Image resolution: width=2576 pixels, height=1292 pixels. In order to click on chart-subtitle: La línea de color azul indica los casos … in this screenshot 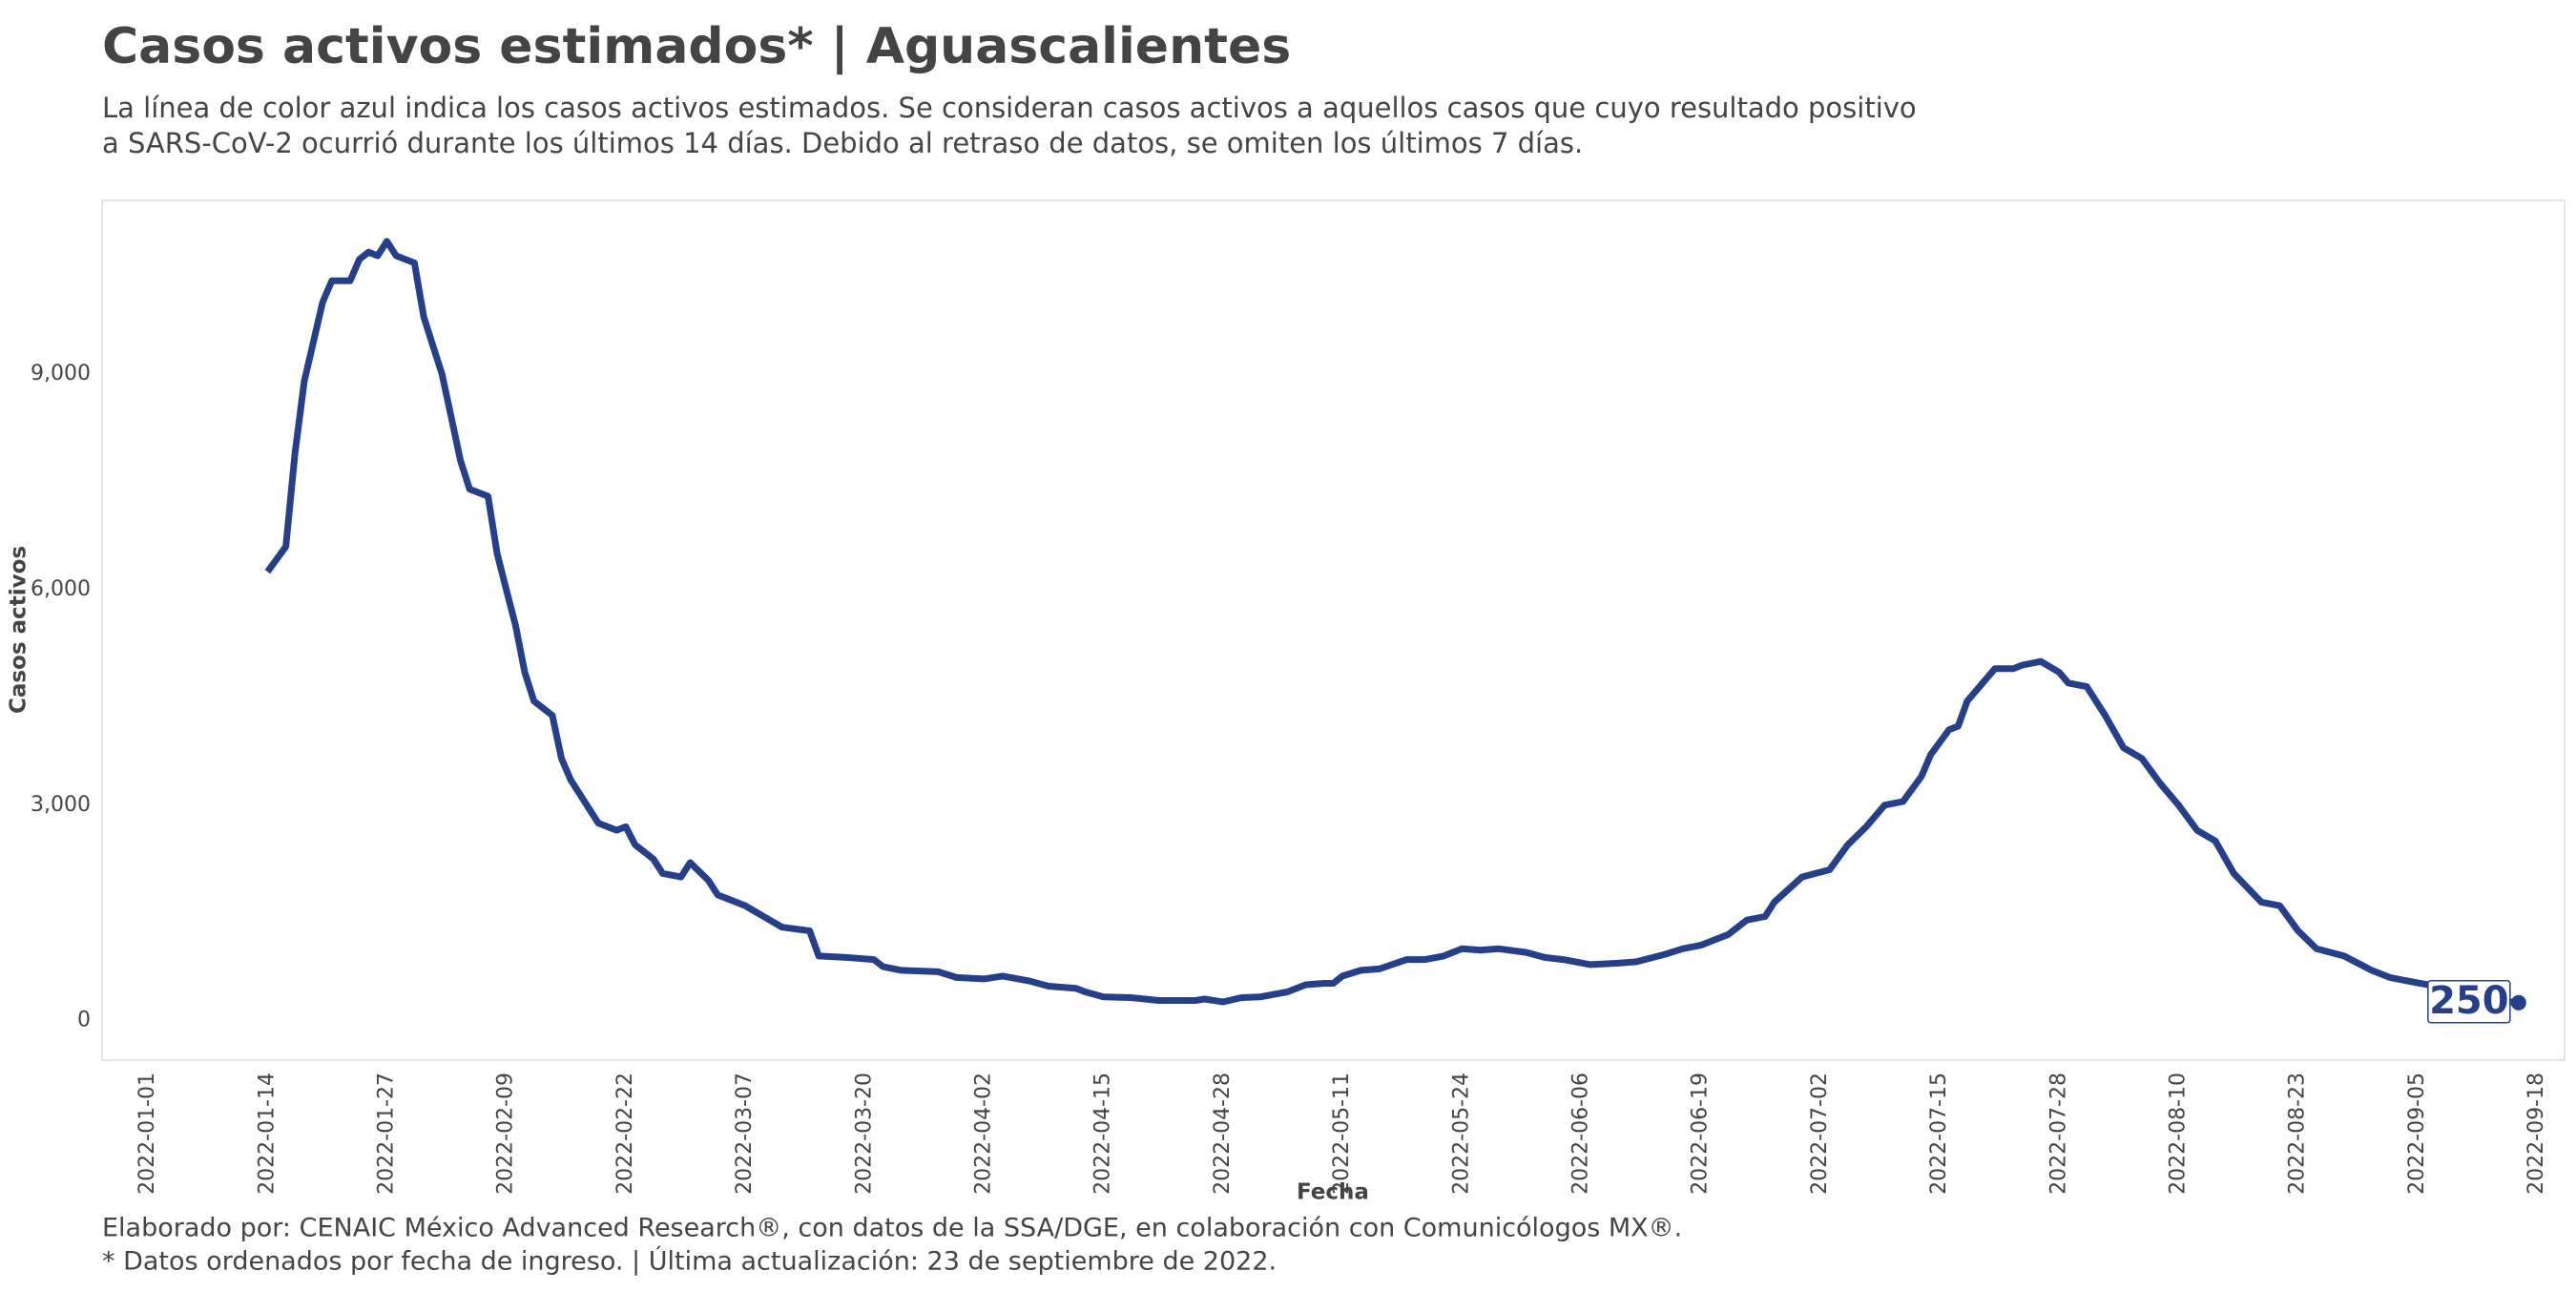, I will do `click(1009, 108)`.